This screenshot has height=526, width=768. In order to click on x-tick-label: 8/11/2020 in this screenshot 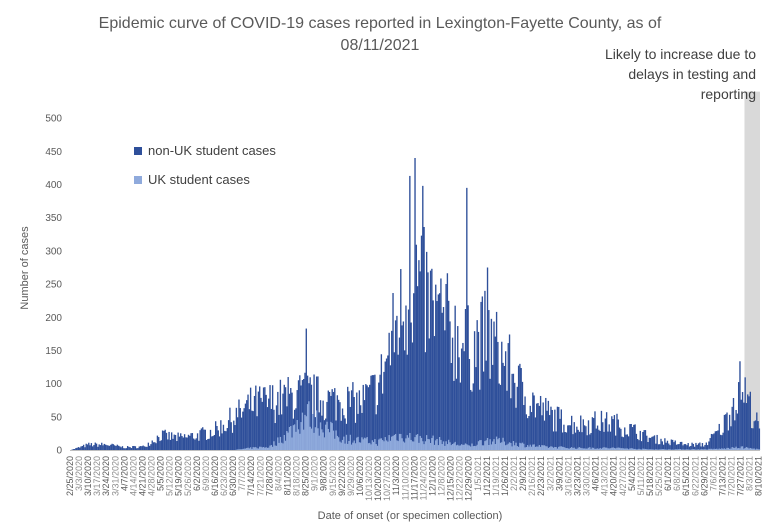, I will do `click(287, 475)`.